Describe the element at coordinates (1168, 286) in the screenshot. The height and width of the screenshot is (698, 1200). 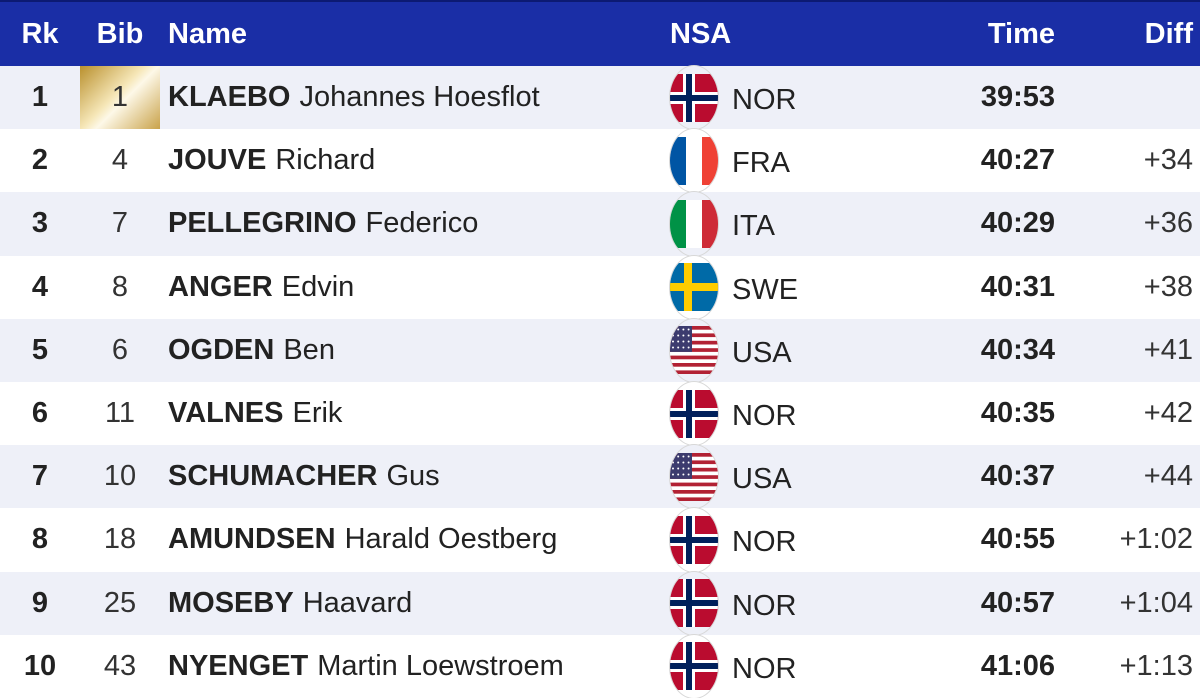
I see `diff-cell: +38` at that location.